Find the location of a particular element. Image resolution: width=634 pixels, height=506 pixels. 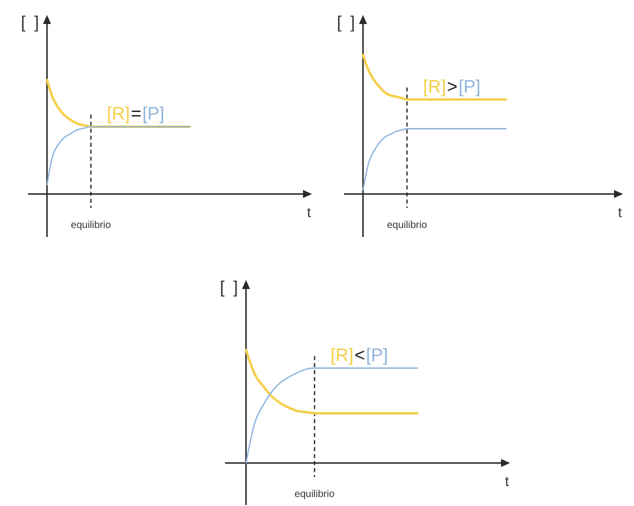

annotation: > is located at coordinates (452, 86).